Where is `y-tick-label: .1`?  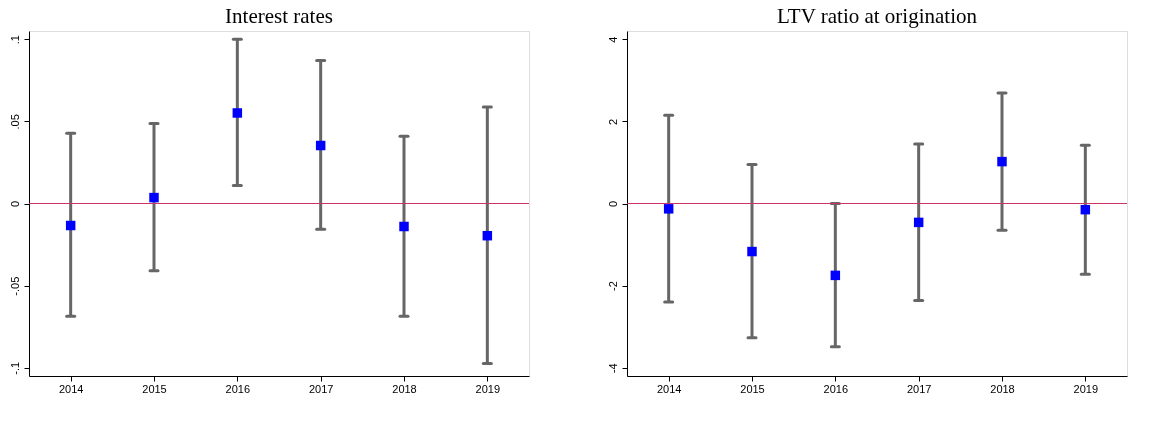
y-tick-label: .1 is located at coordinates (14, 40).